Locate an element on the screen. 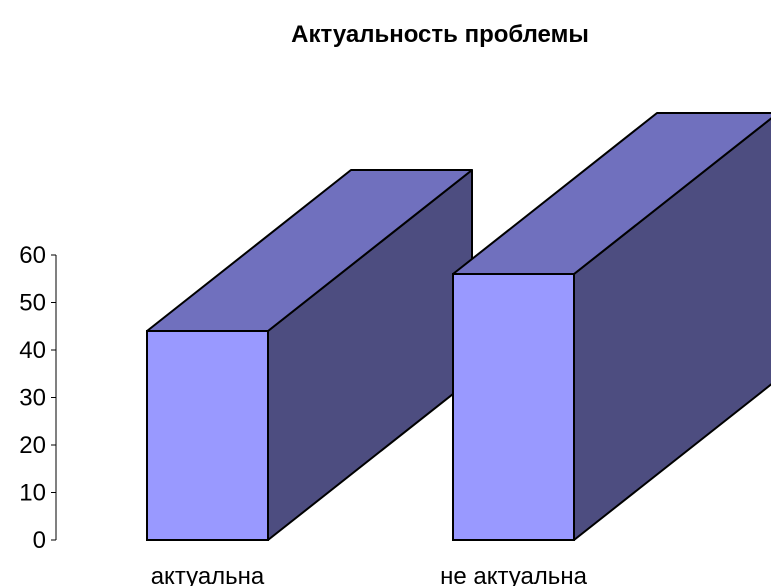 The image size is (771, 586). y-axis-ticks: 0 10 20 30 40 50 60 is located at coordinates (37, 398).